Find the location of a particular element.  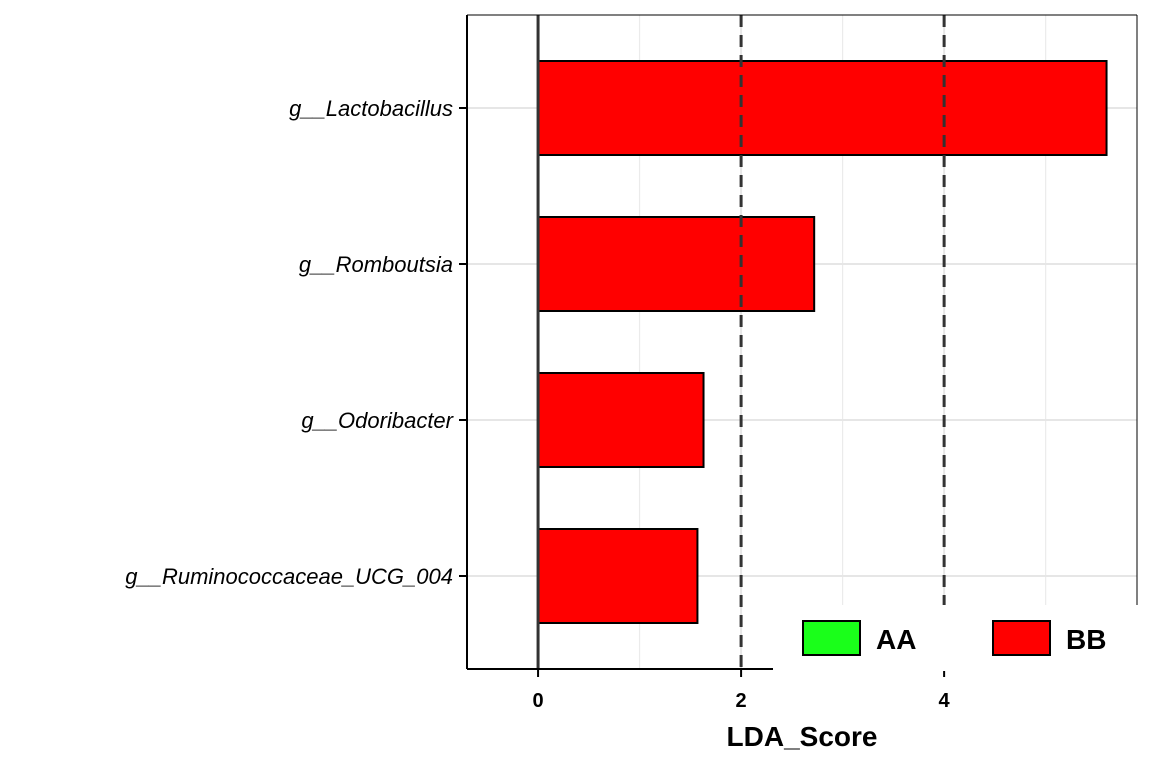

legend-key-aa is located at coordinates (831, 638).